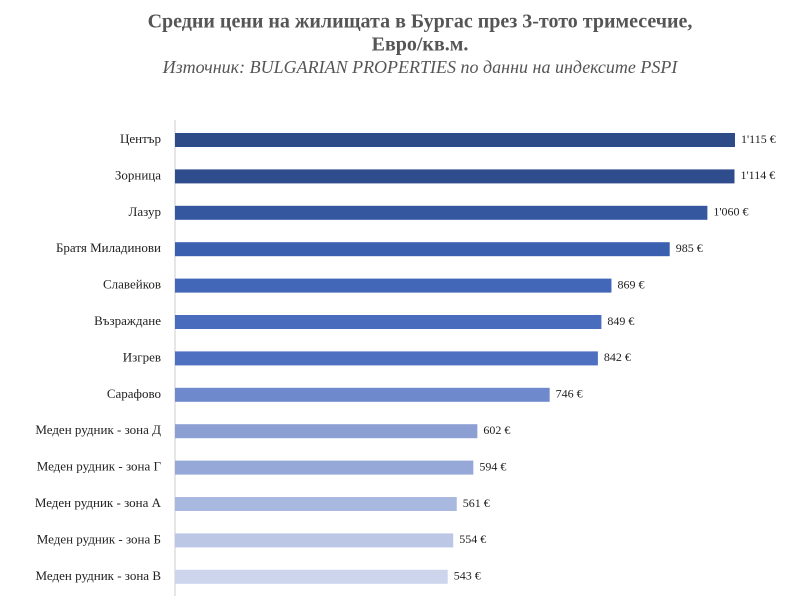 This screenshot has height=604, width=800. Describe the element at coordinates (142, 356) in the screenshot. I see `category-label: Изгрев` at that location.